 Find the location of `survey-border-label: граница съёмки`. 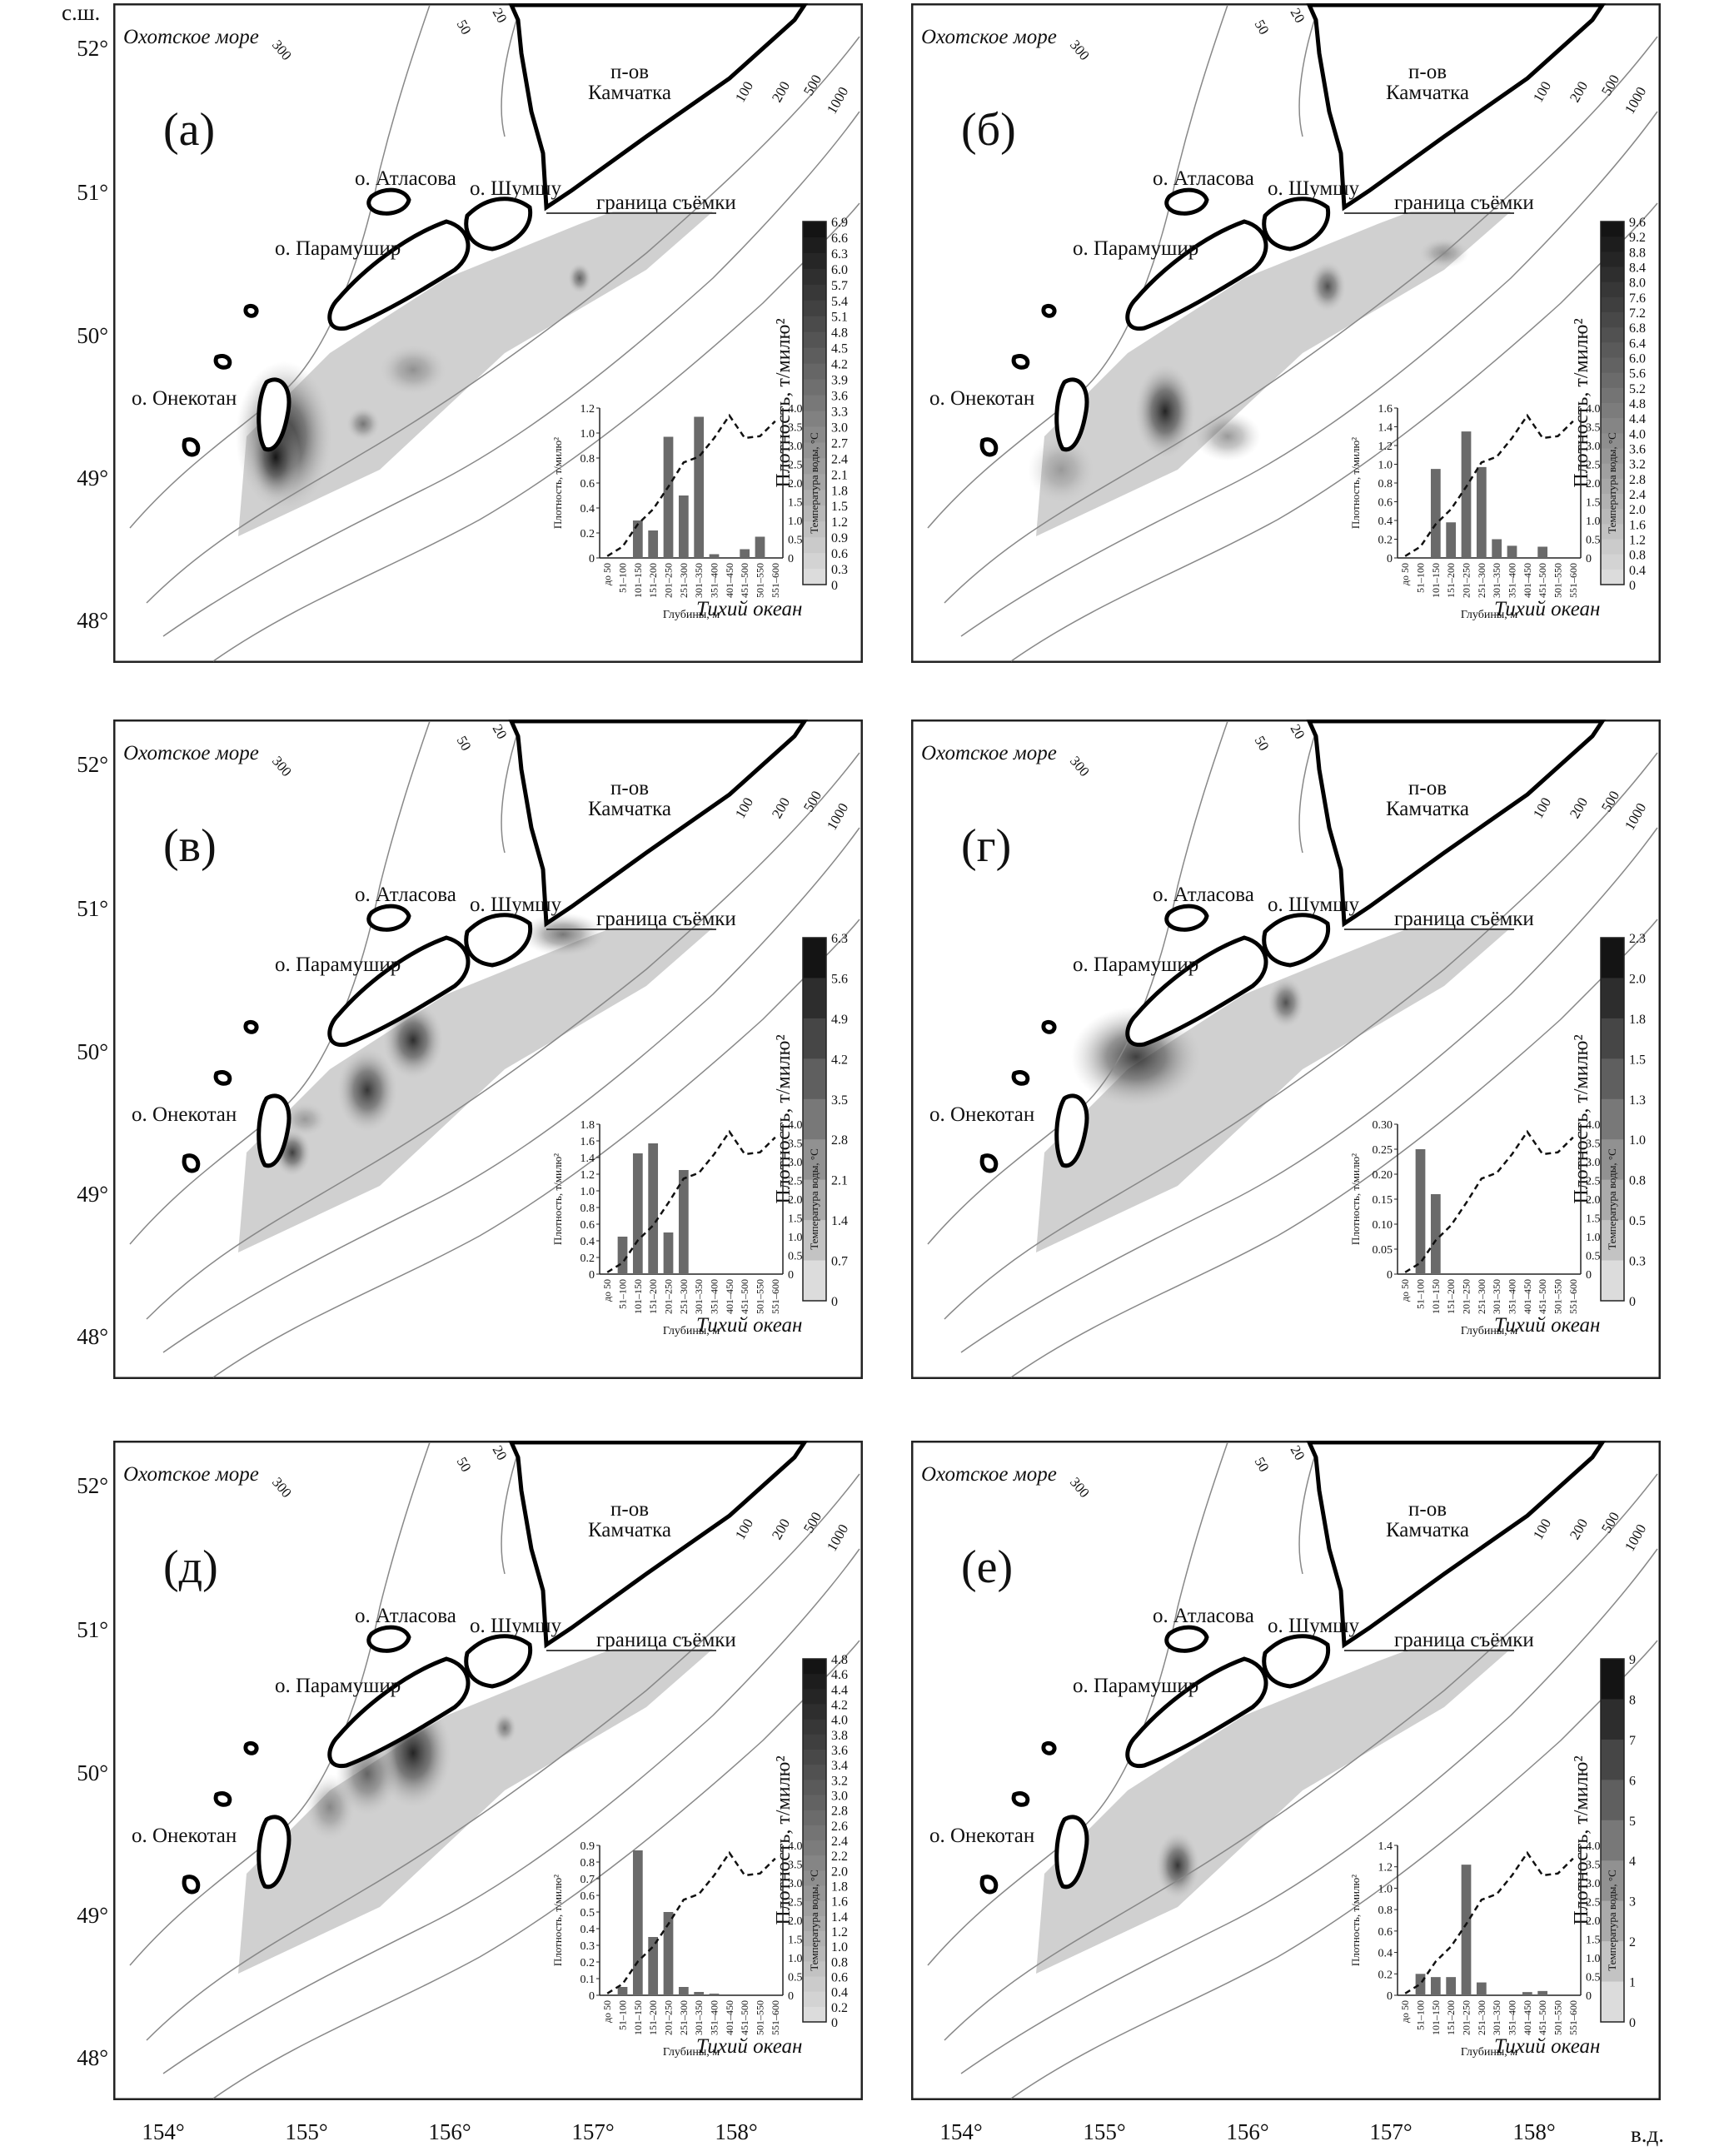

survey-border-label: граница съёмки is located at coordinates (666, 919).